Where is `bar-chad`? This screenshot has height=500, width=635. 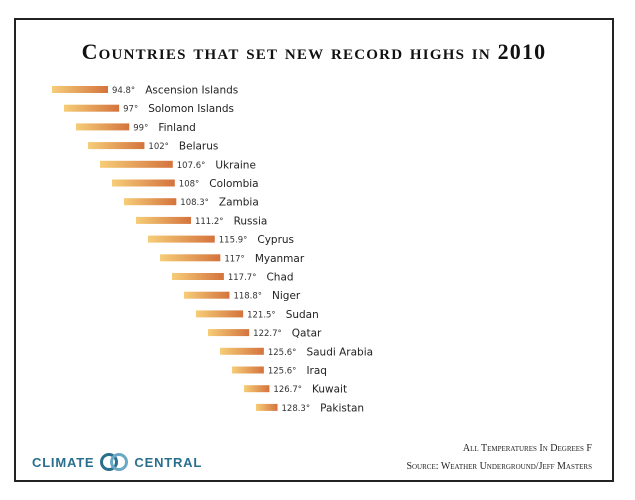
bar-chad is located at coordinates (198, 276).